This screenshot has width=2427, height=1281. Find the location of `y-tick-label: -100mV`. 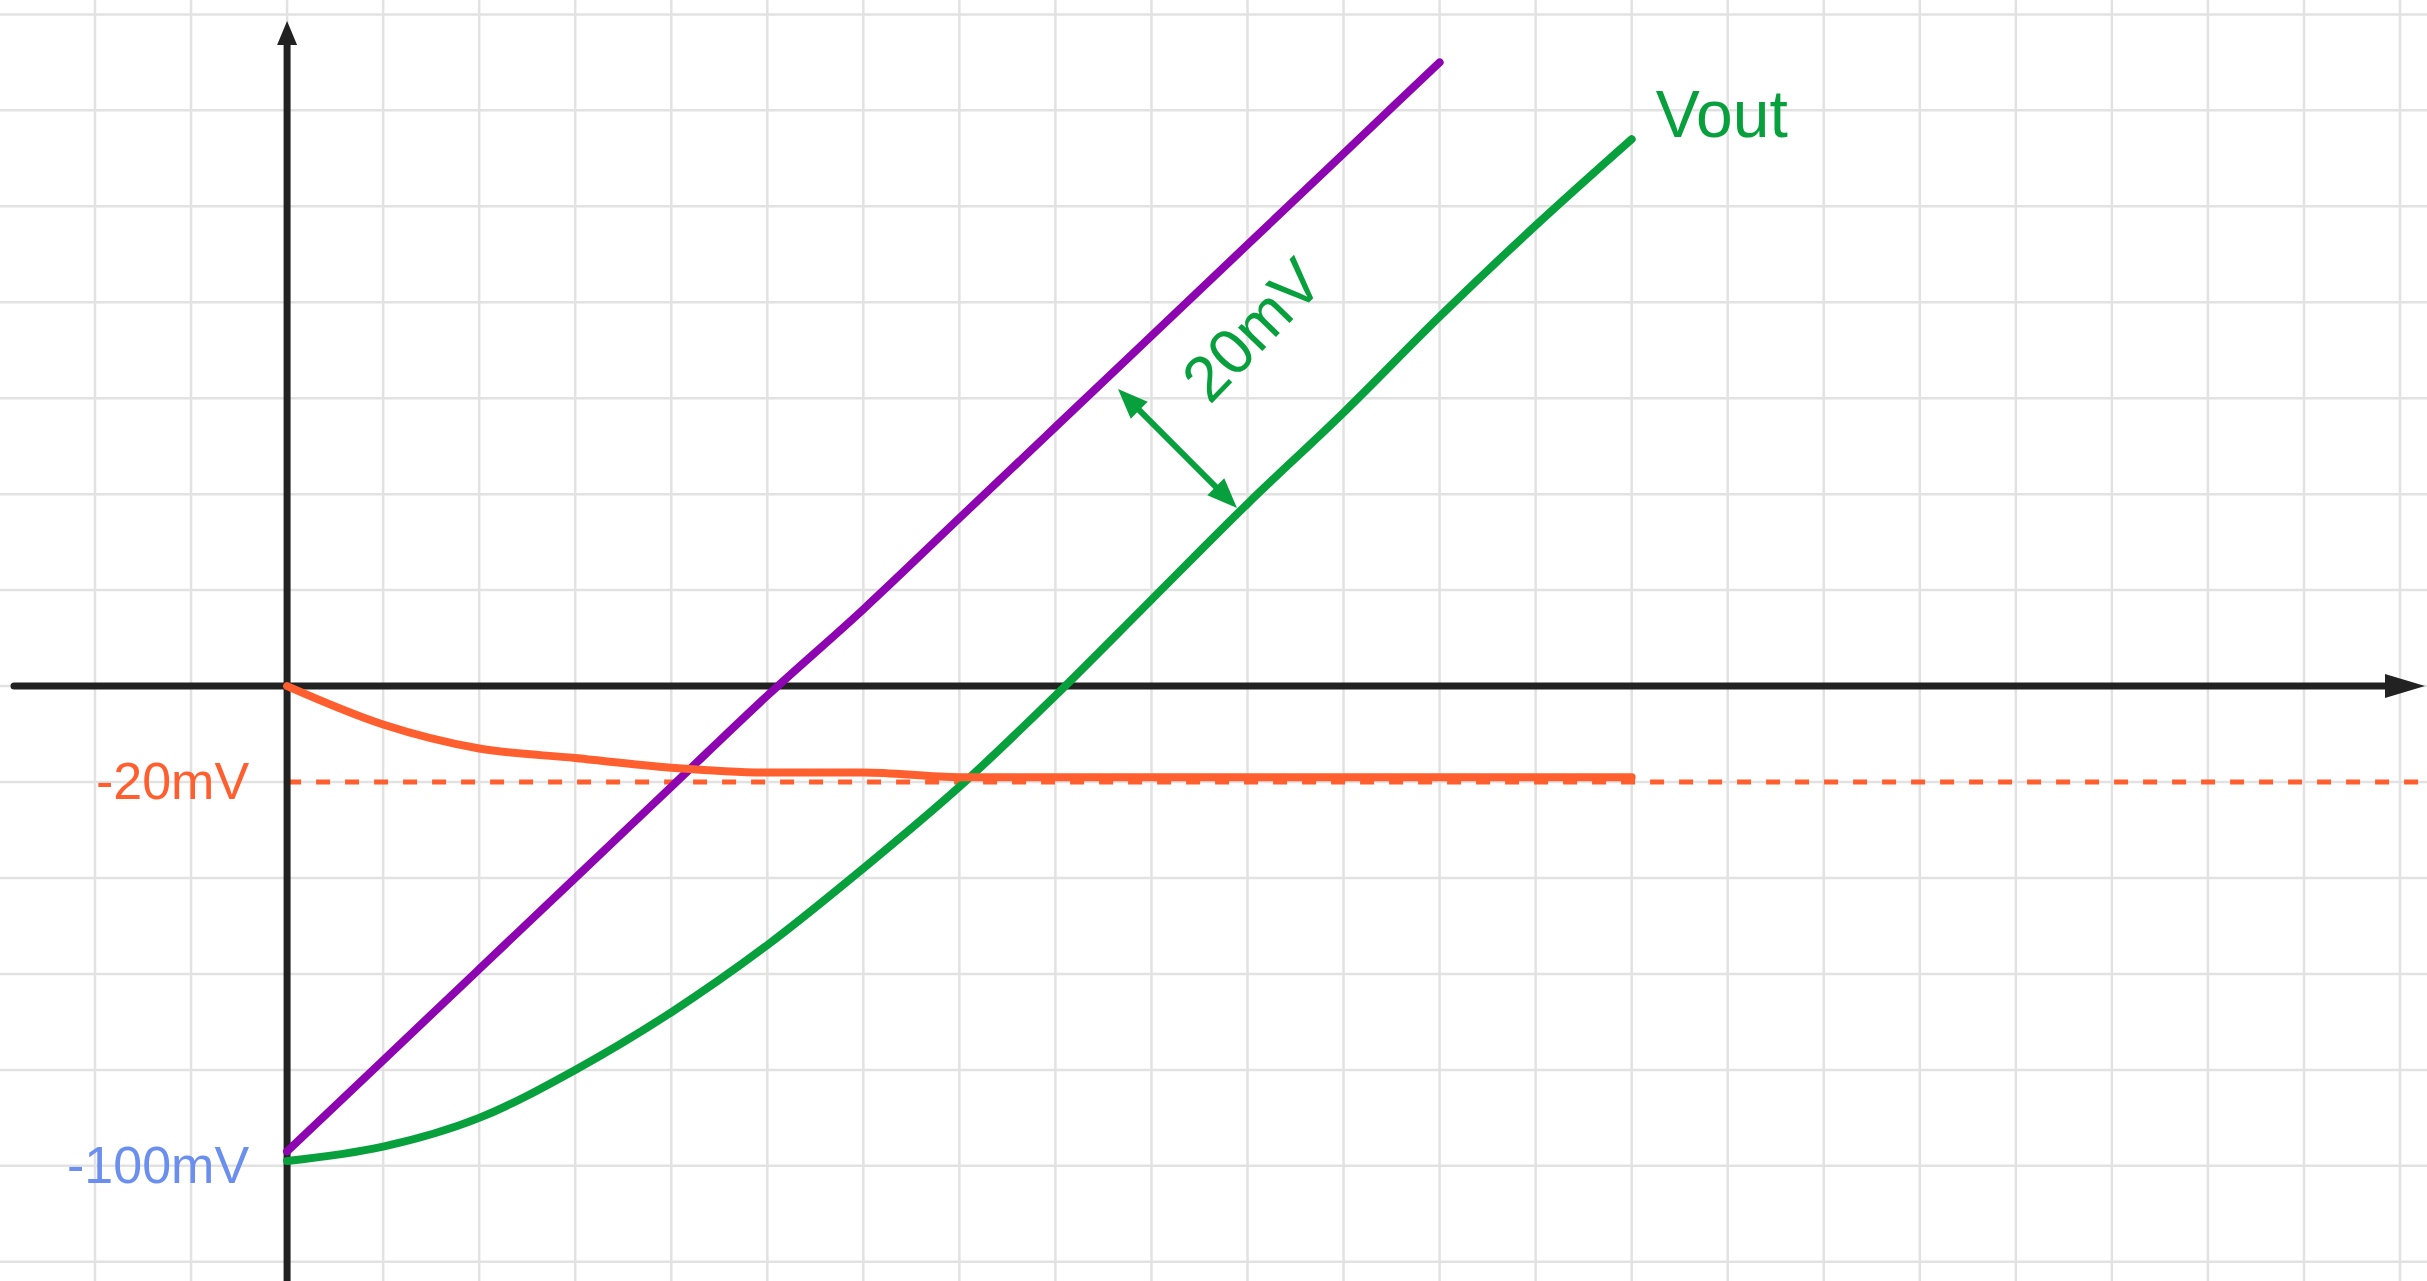

y-tick-label: -100mV is located at coordinates (158, 1164).